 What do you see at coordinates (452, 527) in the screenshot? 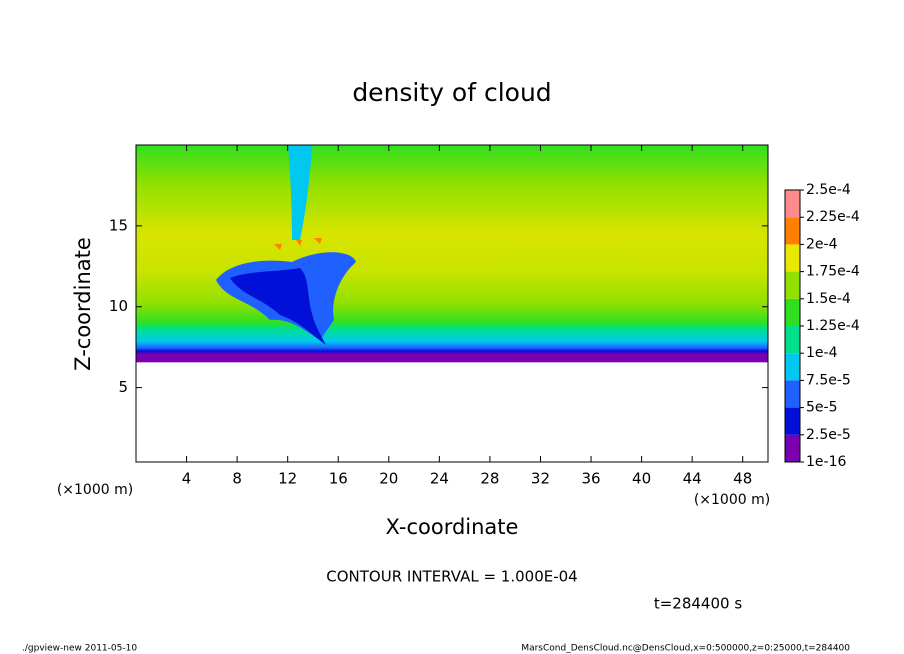
I see `x-axis-label: X-coordinate` at bounding box center [452, 527].